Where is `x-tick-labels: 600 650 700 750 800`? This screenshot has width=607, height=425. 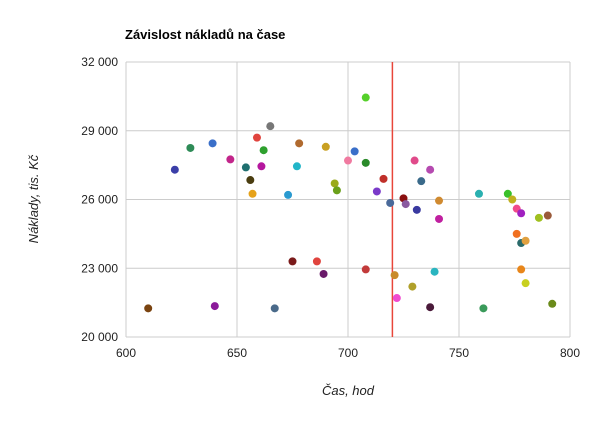 x-tick-labels: 600 650 700 750 800 is located at coordinates (348, 353).